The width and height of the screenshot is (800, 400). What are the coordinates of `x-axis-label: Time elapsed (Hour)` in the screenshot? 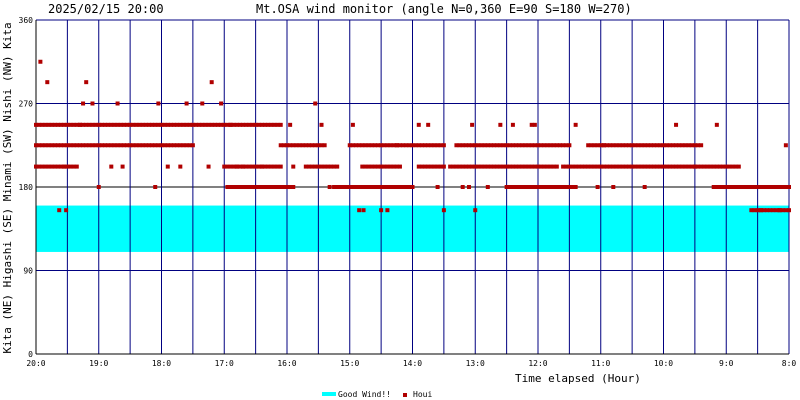 It's located at (578, 378).